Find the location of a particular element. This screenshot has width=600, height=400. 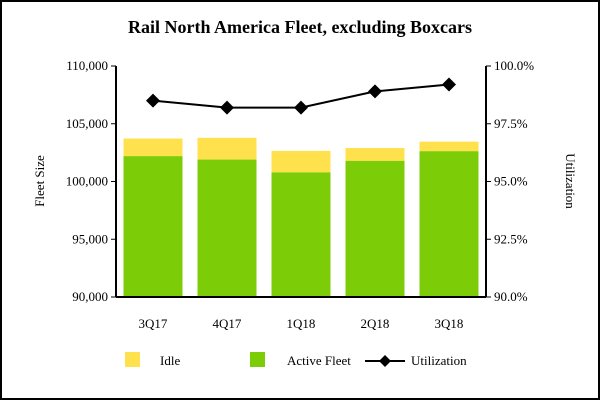

legend-swatch-idle is located at coordinates (132, 359).